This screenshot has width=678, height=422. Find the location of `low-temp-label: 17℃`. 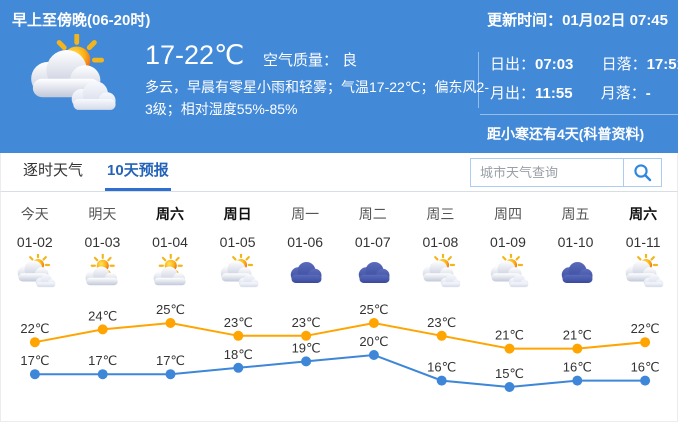

low-temp-label: 17℃ is located at coordinates (170, 360).